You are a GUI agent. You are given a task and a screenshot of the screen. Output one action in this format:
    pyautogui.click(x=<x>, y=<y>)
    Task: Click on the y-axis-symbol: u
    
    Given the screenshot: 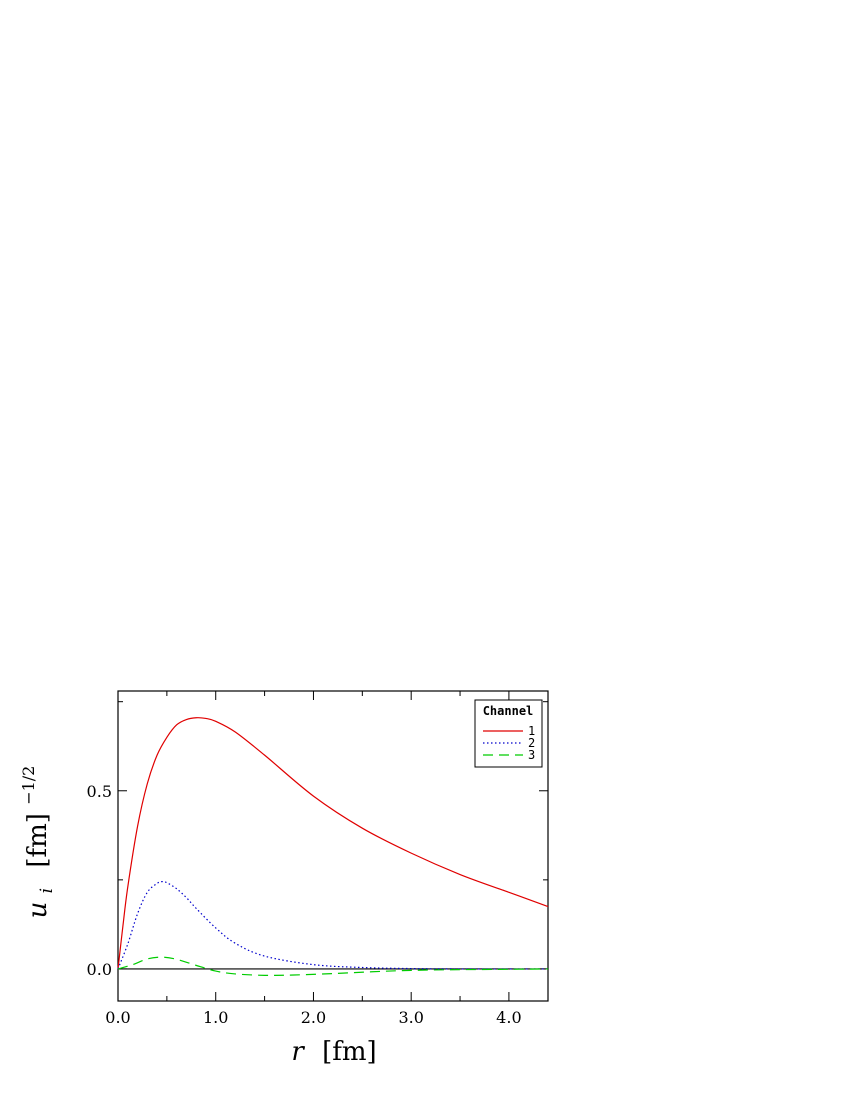 What is the action you would take?
    pyautogui.click(x=38, y=910)
    